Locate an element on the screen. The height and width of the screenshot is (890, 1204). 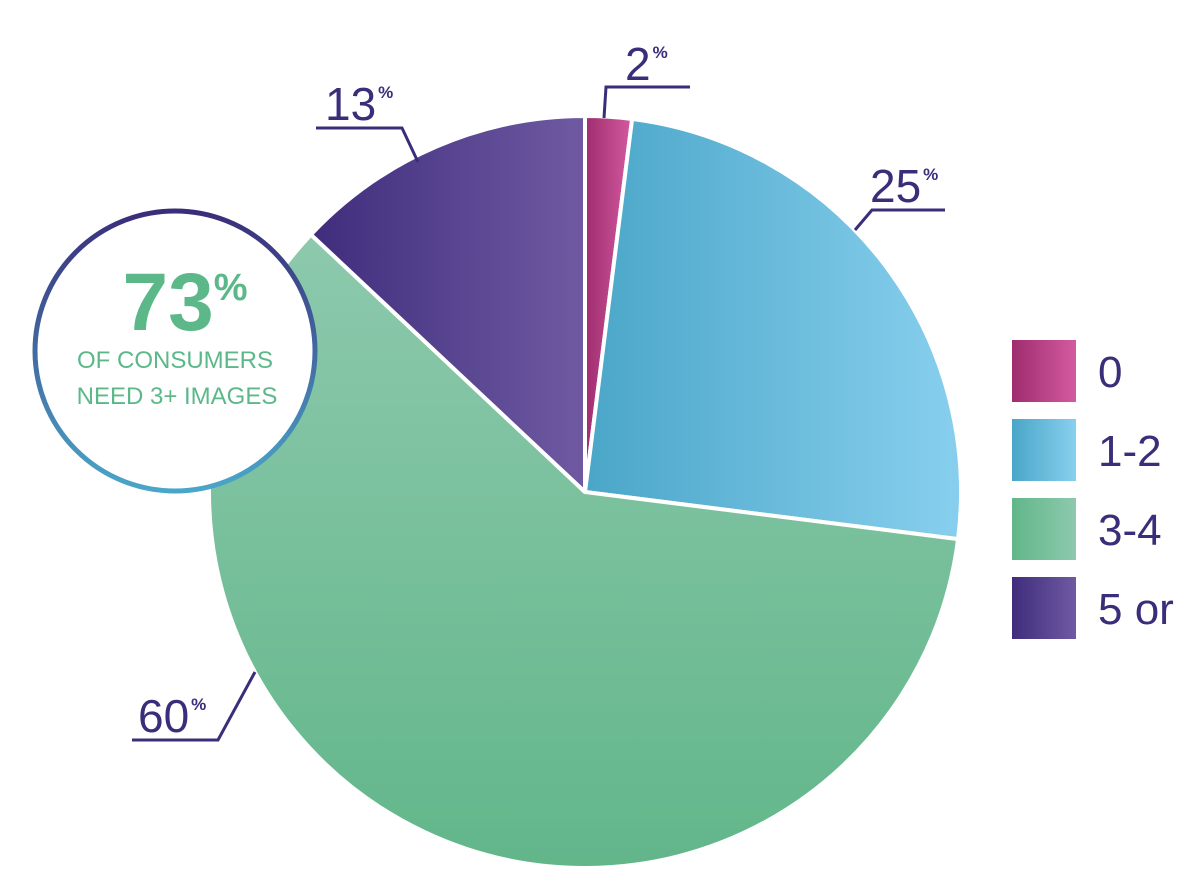
legend-label-1-2: 1-2 is located at coordinates (1130, 451).